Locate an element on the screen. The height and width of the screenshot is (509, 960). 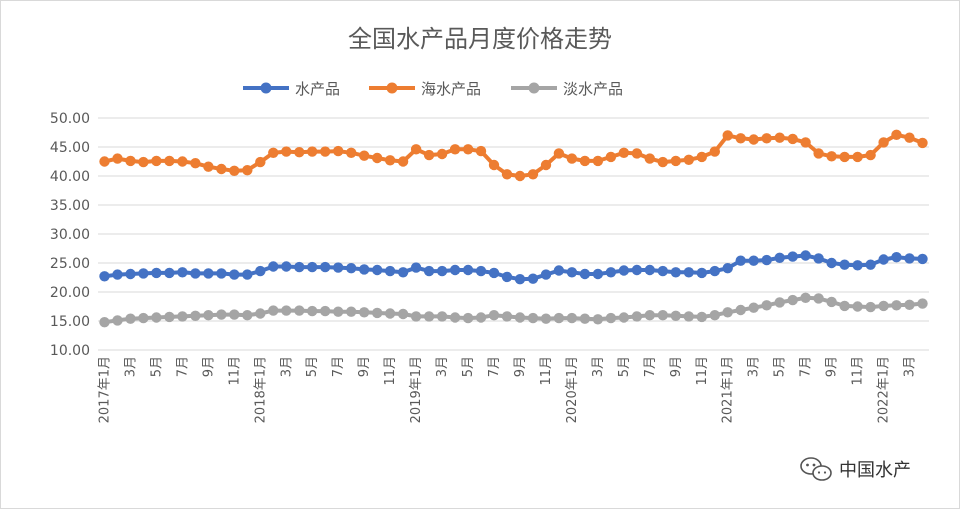
legend-label: 淡水产品 is located at coordinates (593, 89).